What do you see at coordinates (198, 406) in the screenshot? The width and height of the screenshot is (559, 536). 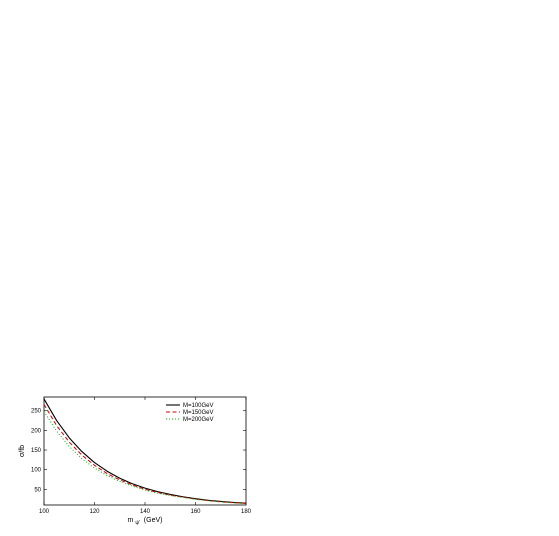 I see `legend-label-1: M=100GeV` at bounding box center [198, 406].